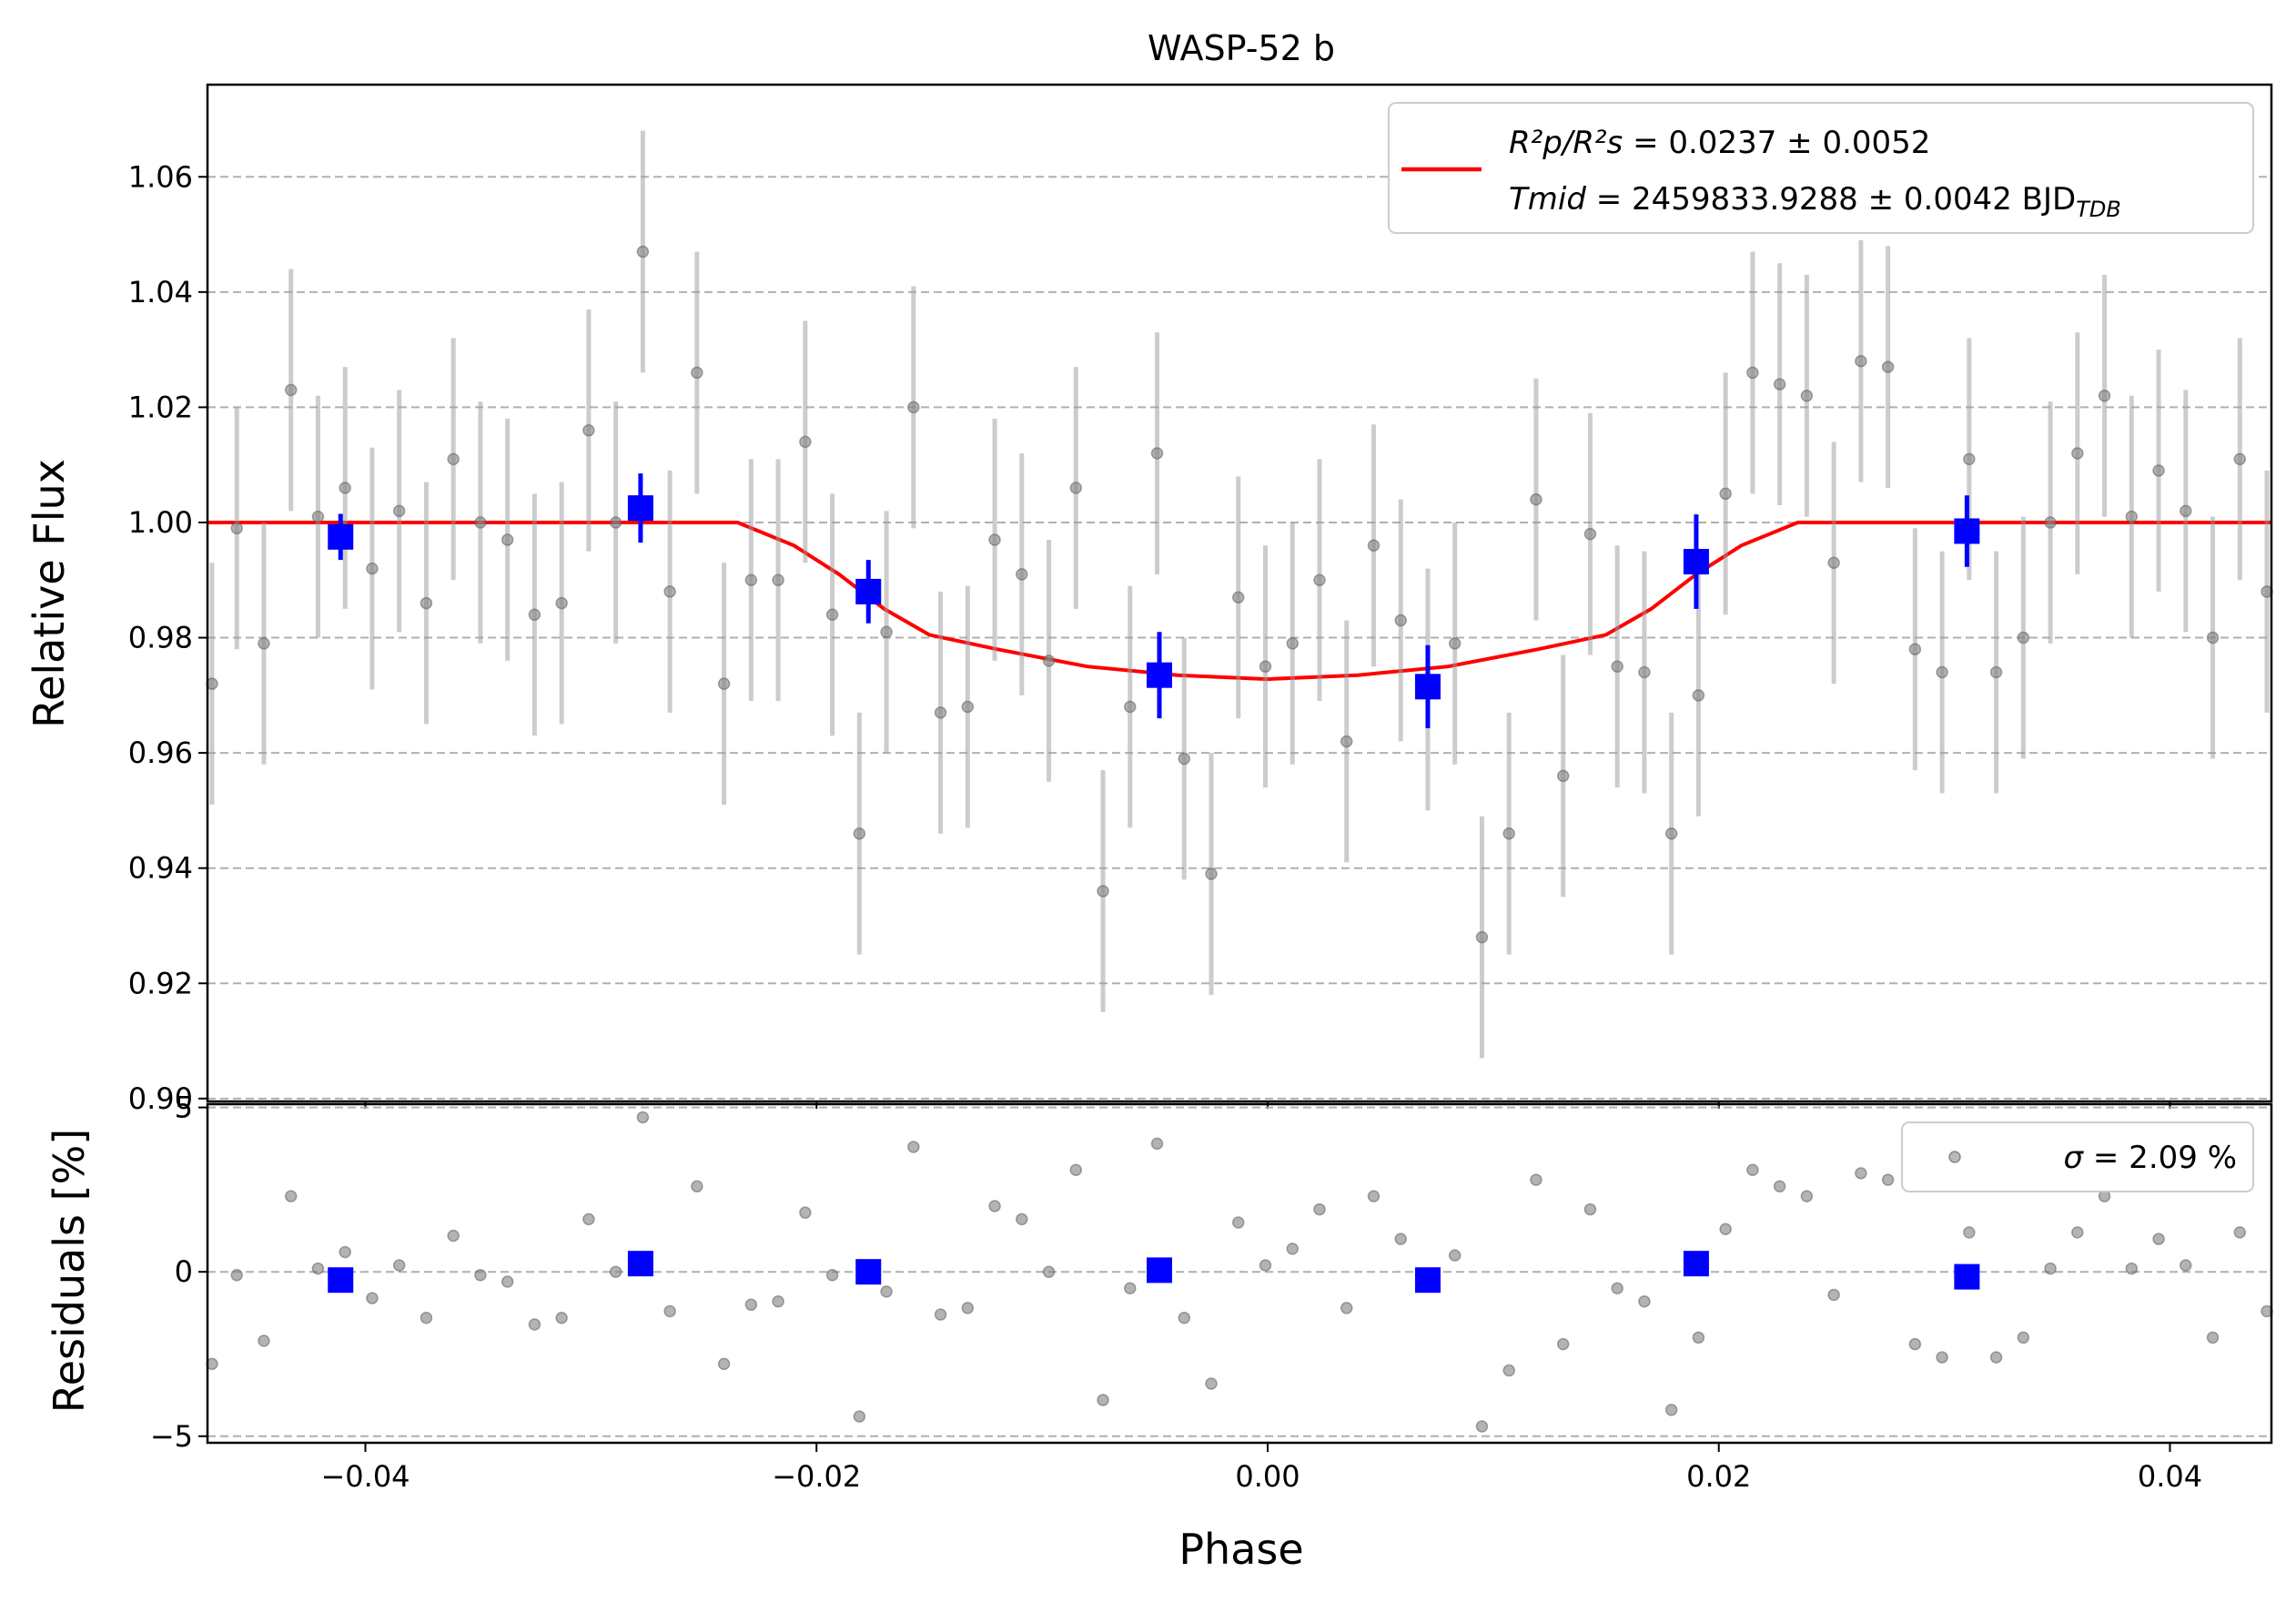 This screenshot has width=2296, height=1603. Describe the element at coordinates (2160, 1158) in the screenshot. I see `sigma-value: = 2.09 %` at that location.